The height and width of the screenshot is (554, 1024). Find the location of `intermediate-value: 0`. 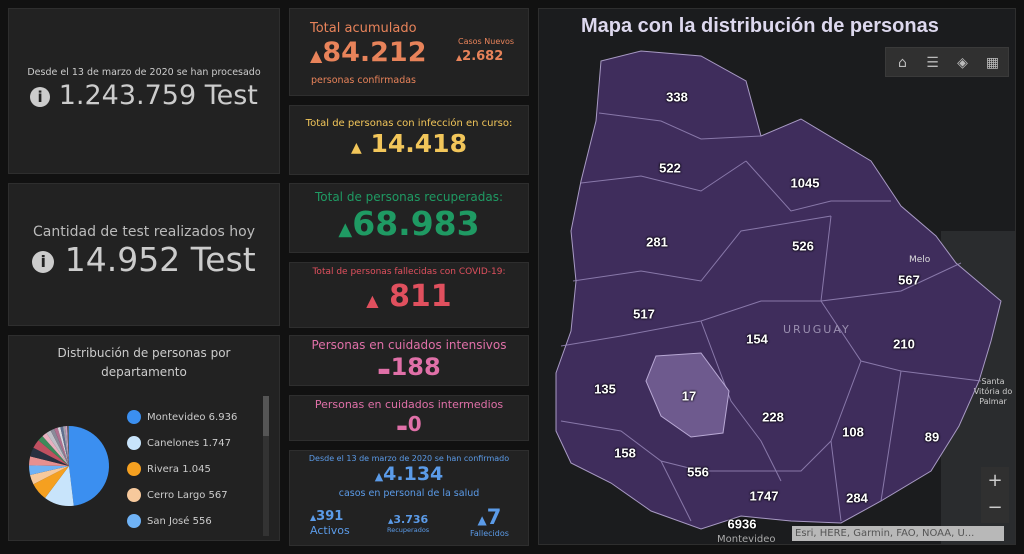

intermediate-value: 0 is located at coordinates (414, 424).